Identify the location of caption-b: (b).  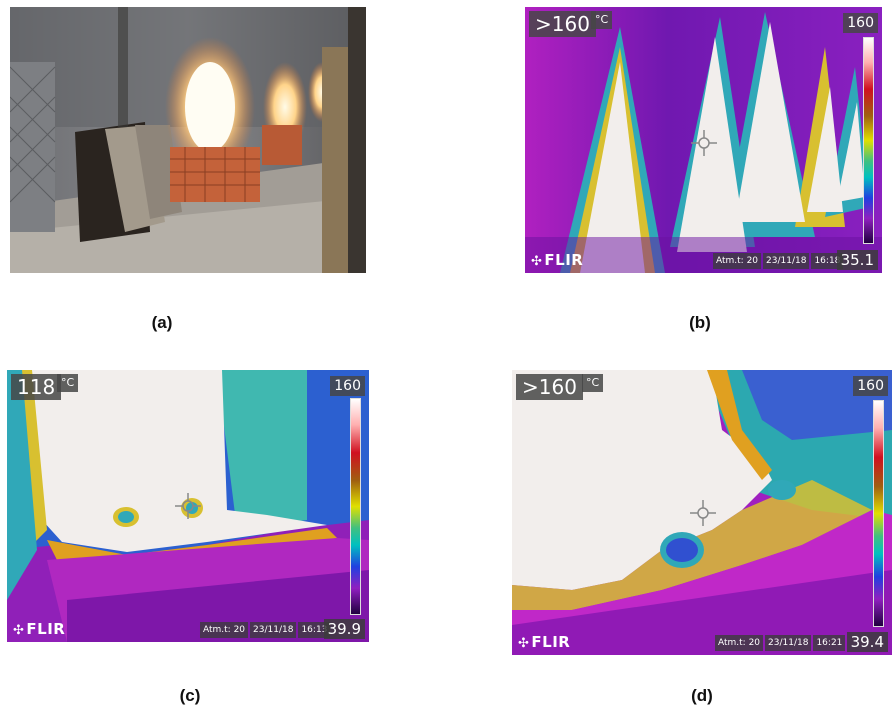
(700, 322).